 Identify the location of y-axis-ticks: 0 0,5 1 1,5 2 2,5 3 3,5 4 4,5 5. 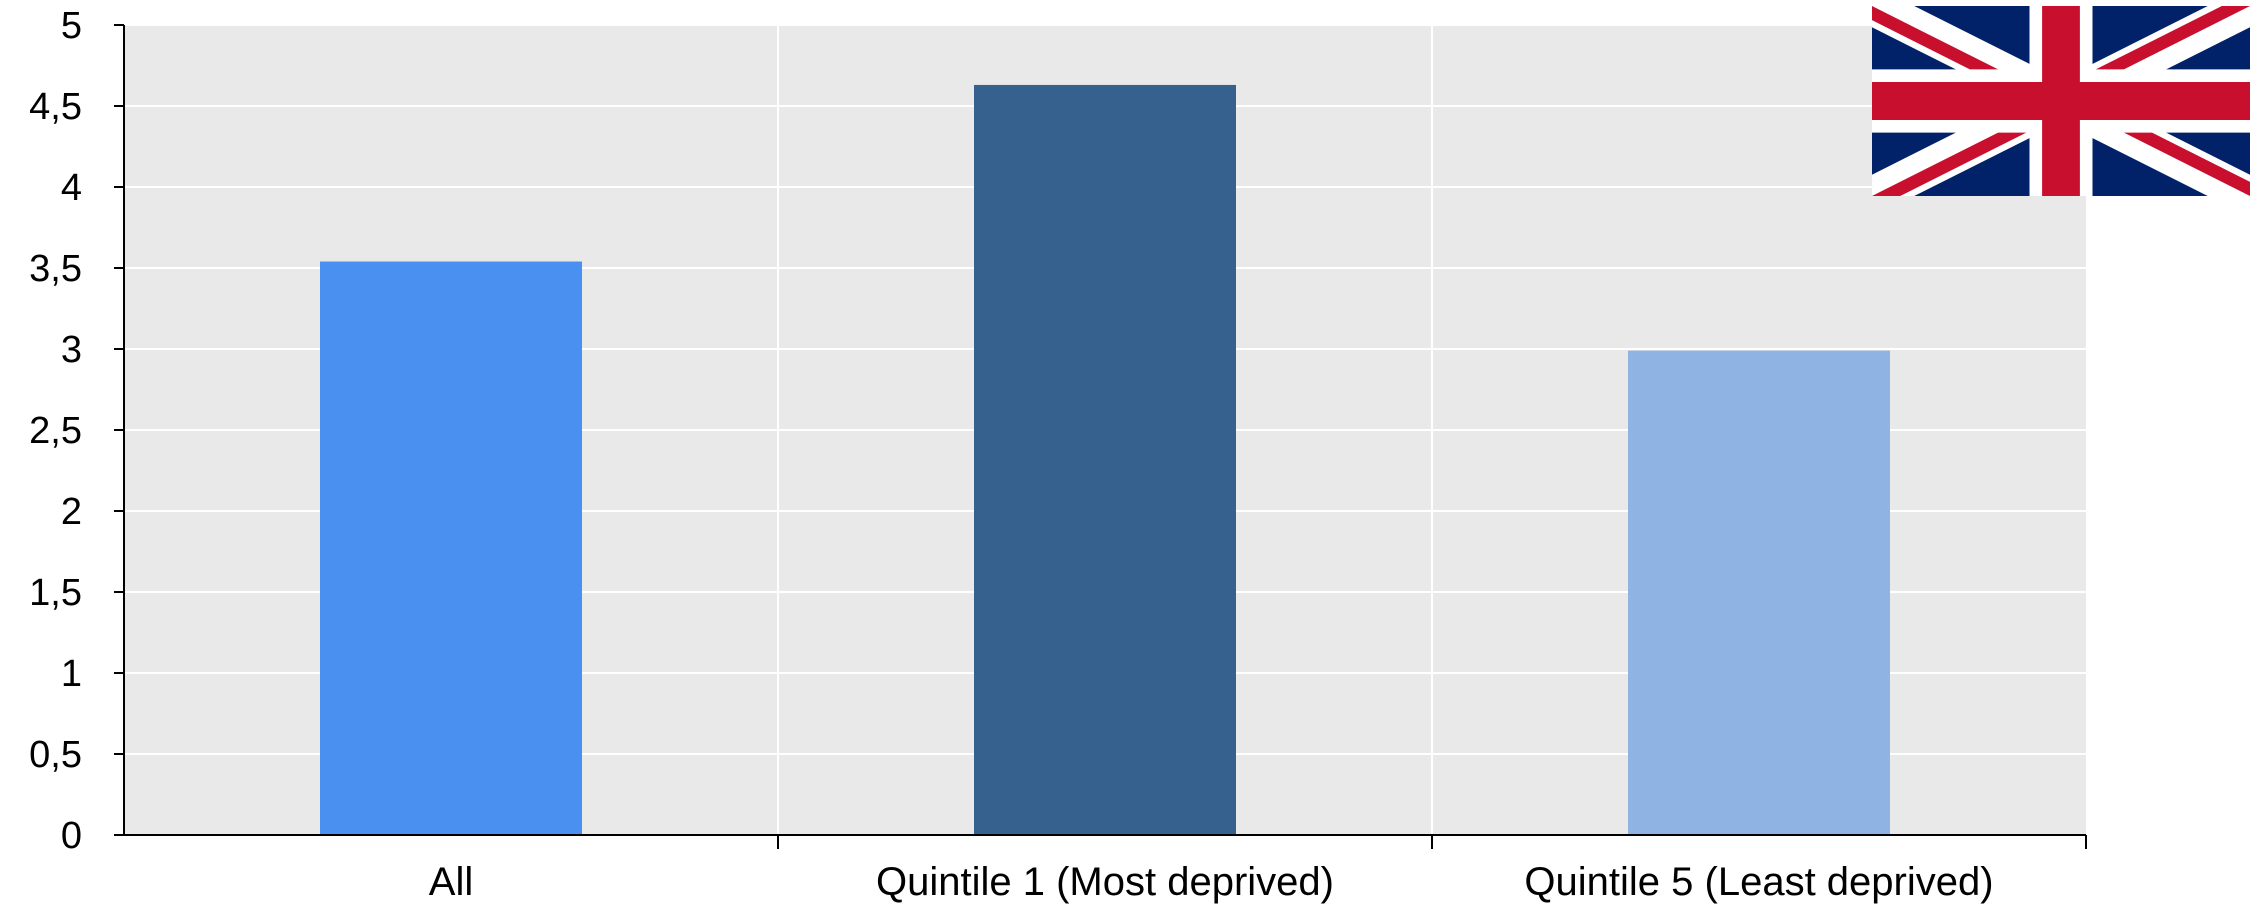
(76, 431).